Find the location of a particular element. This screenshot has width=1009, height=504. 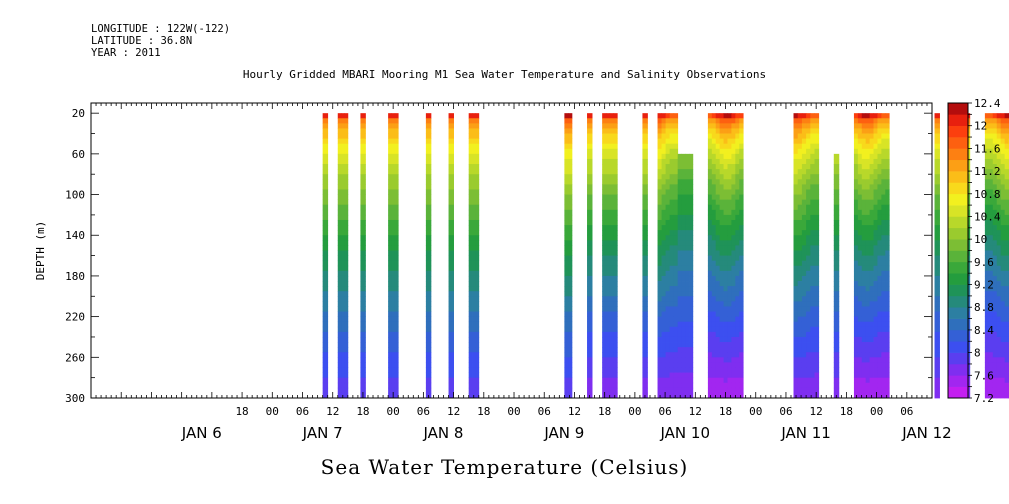

heatmap-segment is located at coordinates (871, 256).